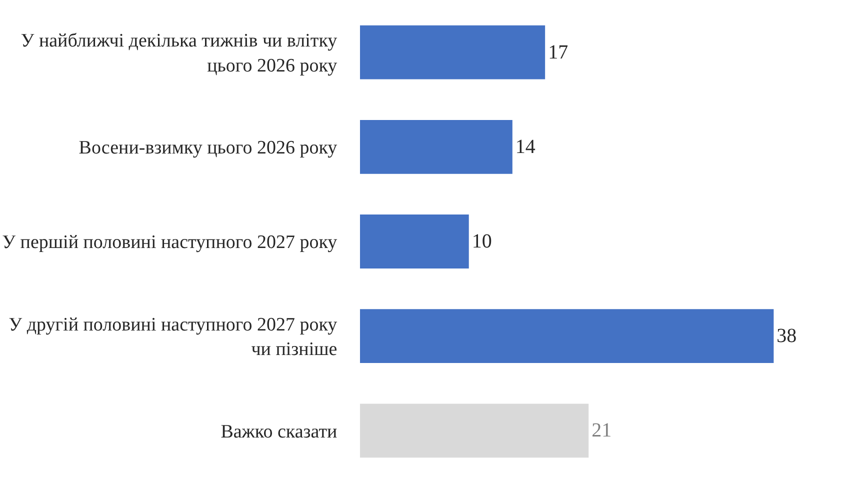 The width and height of the screenshot is (854, 480). What do you see at coordinates (279, 431) in the screenshot?
I see `y-tick-label: Важко сказати` at bounding box center [279, 431].